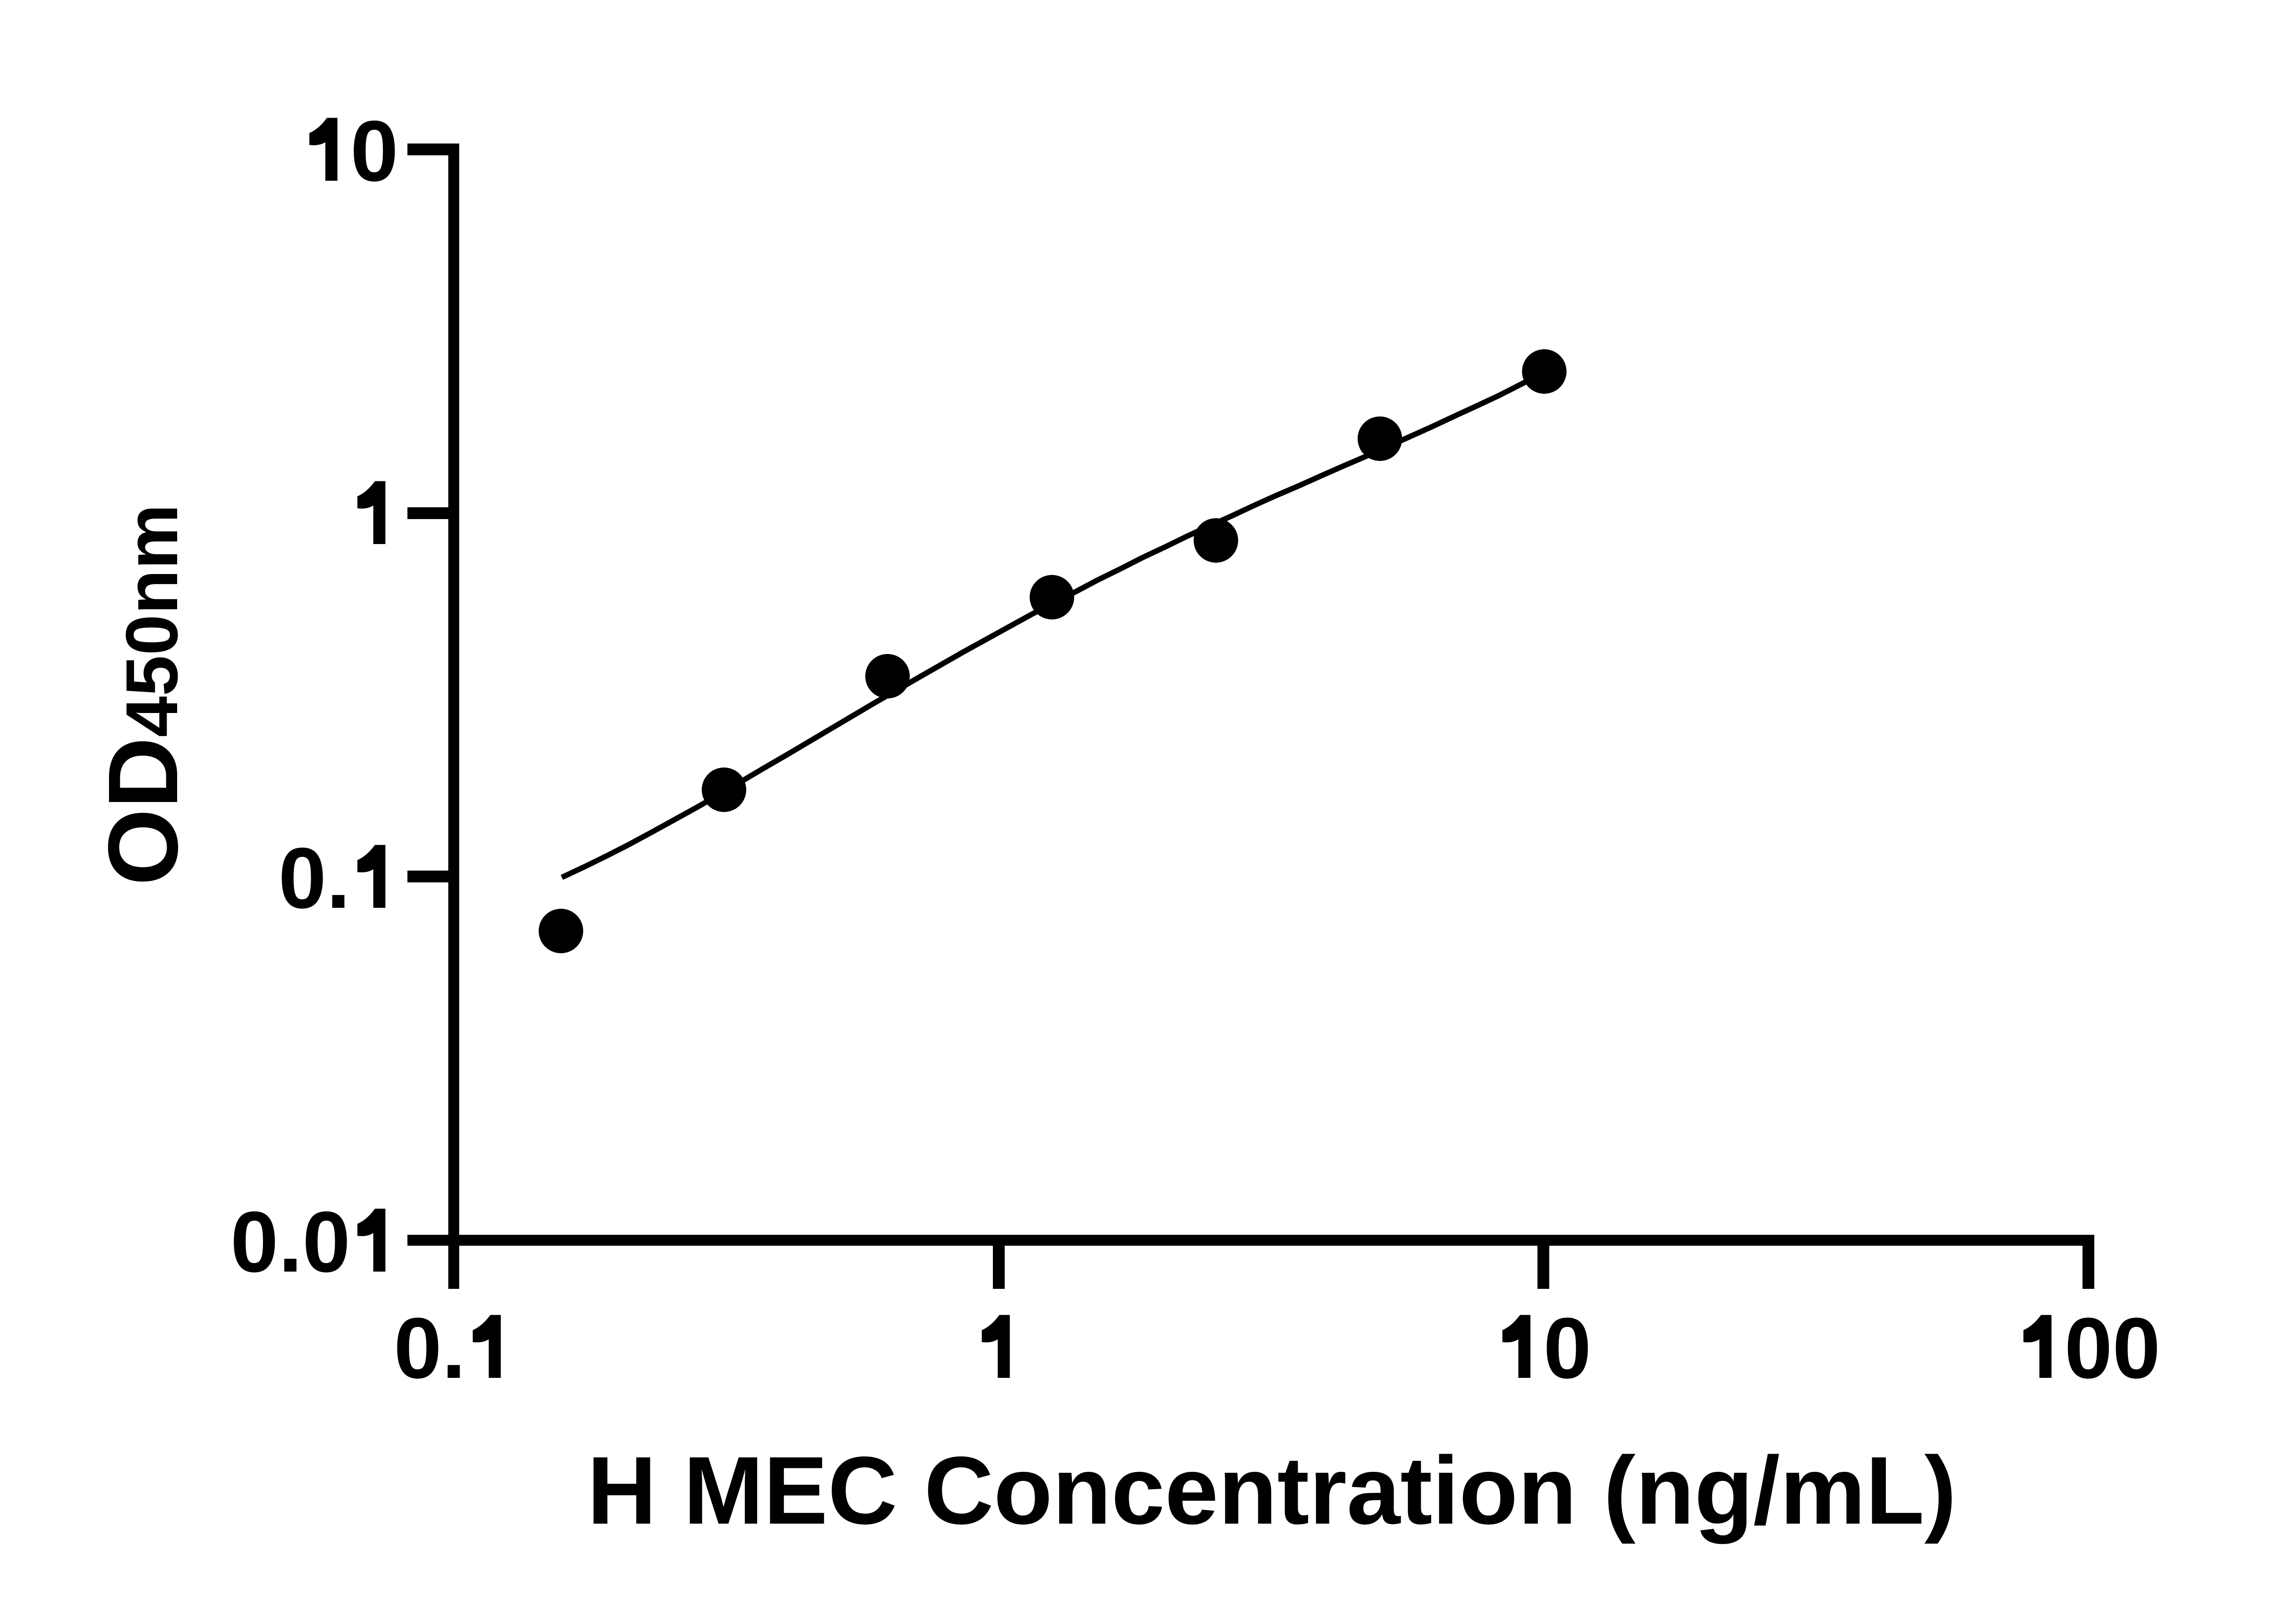  Describe the element at coordinates (2112, 1348) in the screenshot. I see `svg-text: 00` at that location.